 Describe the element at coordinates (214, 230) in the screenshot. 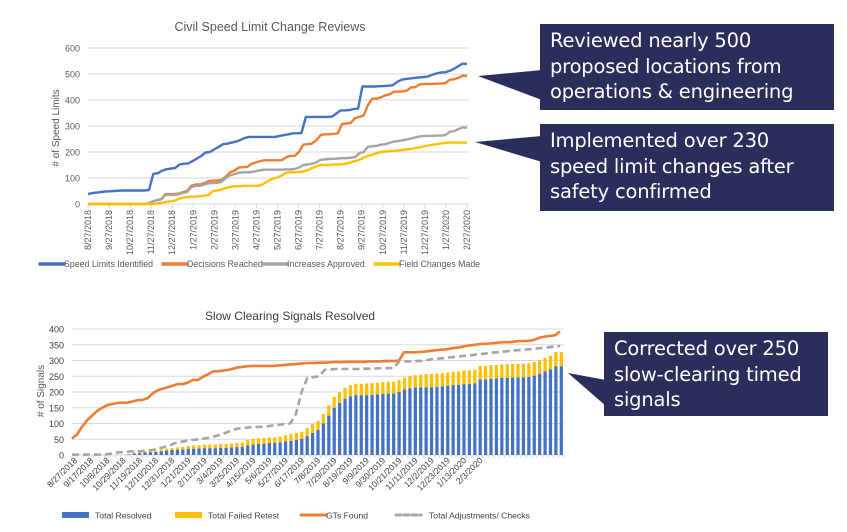

I see `x-tick-label: 2/27/2019` at that location.